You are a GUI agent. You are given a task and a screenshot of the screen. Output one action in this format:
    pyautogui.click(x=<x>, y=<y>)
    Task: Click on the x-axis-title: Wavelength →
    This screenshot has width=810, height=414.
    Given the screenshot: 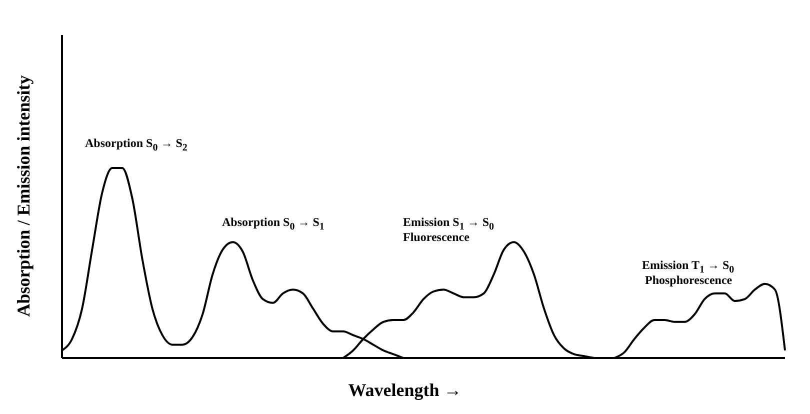 What is the action you would take?
    pyautogui.click(x=405, y=390)
    